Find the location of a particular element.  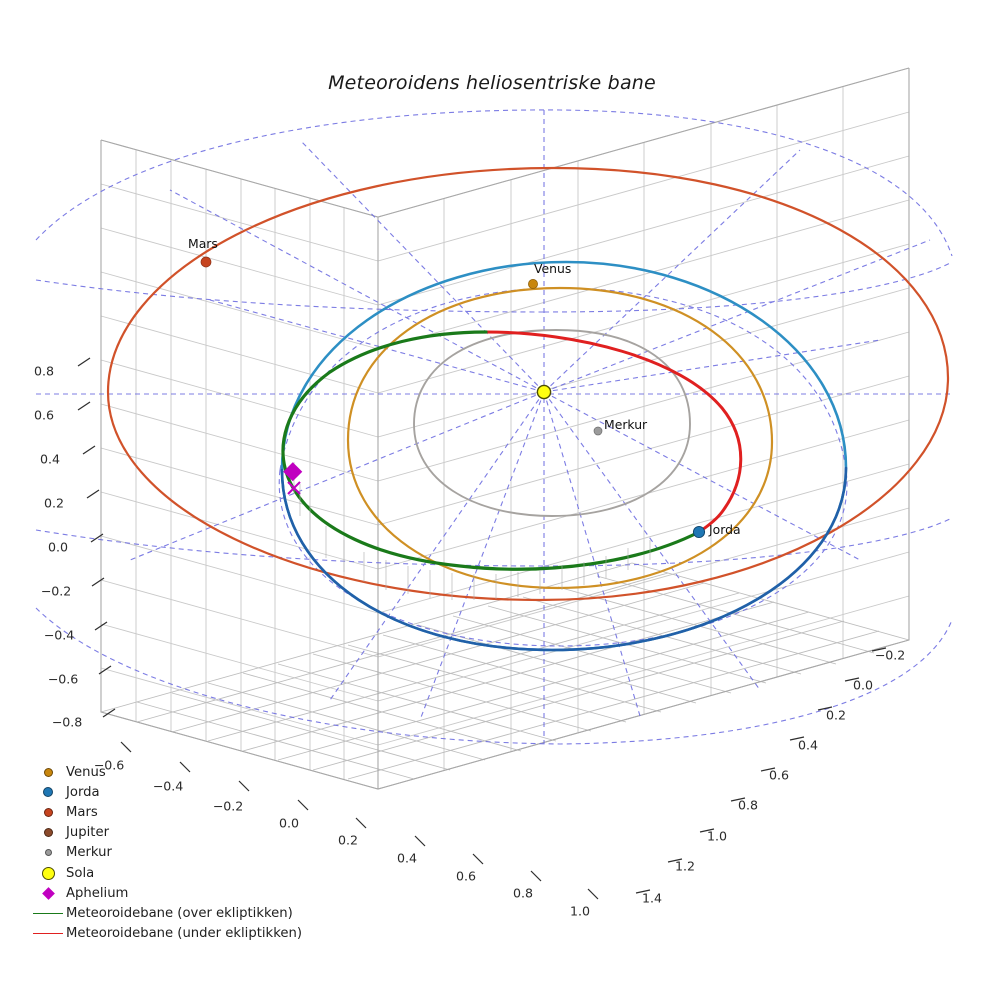

y-tick-6: 1.0 is located at coordinates (717, 836).